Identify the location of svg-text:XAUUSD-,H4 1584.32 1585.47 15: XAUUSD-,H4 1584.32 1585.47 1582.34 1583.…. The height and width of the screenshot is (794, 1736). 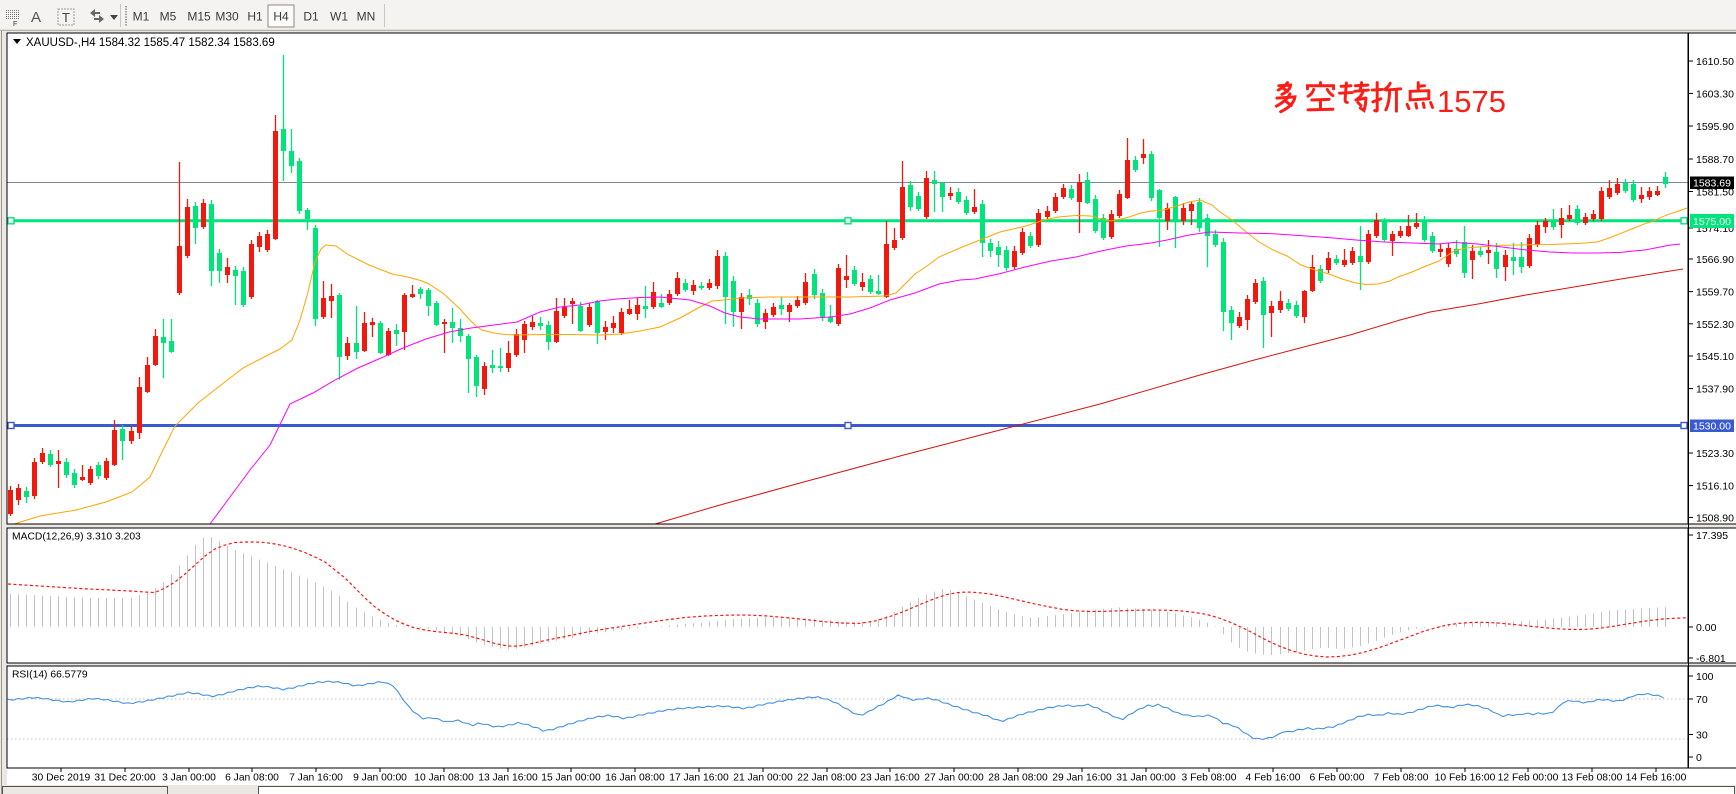
(150, 43).